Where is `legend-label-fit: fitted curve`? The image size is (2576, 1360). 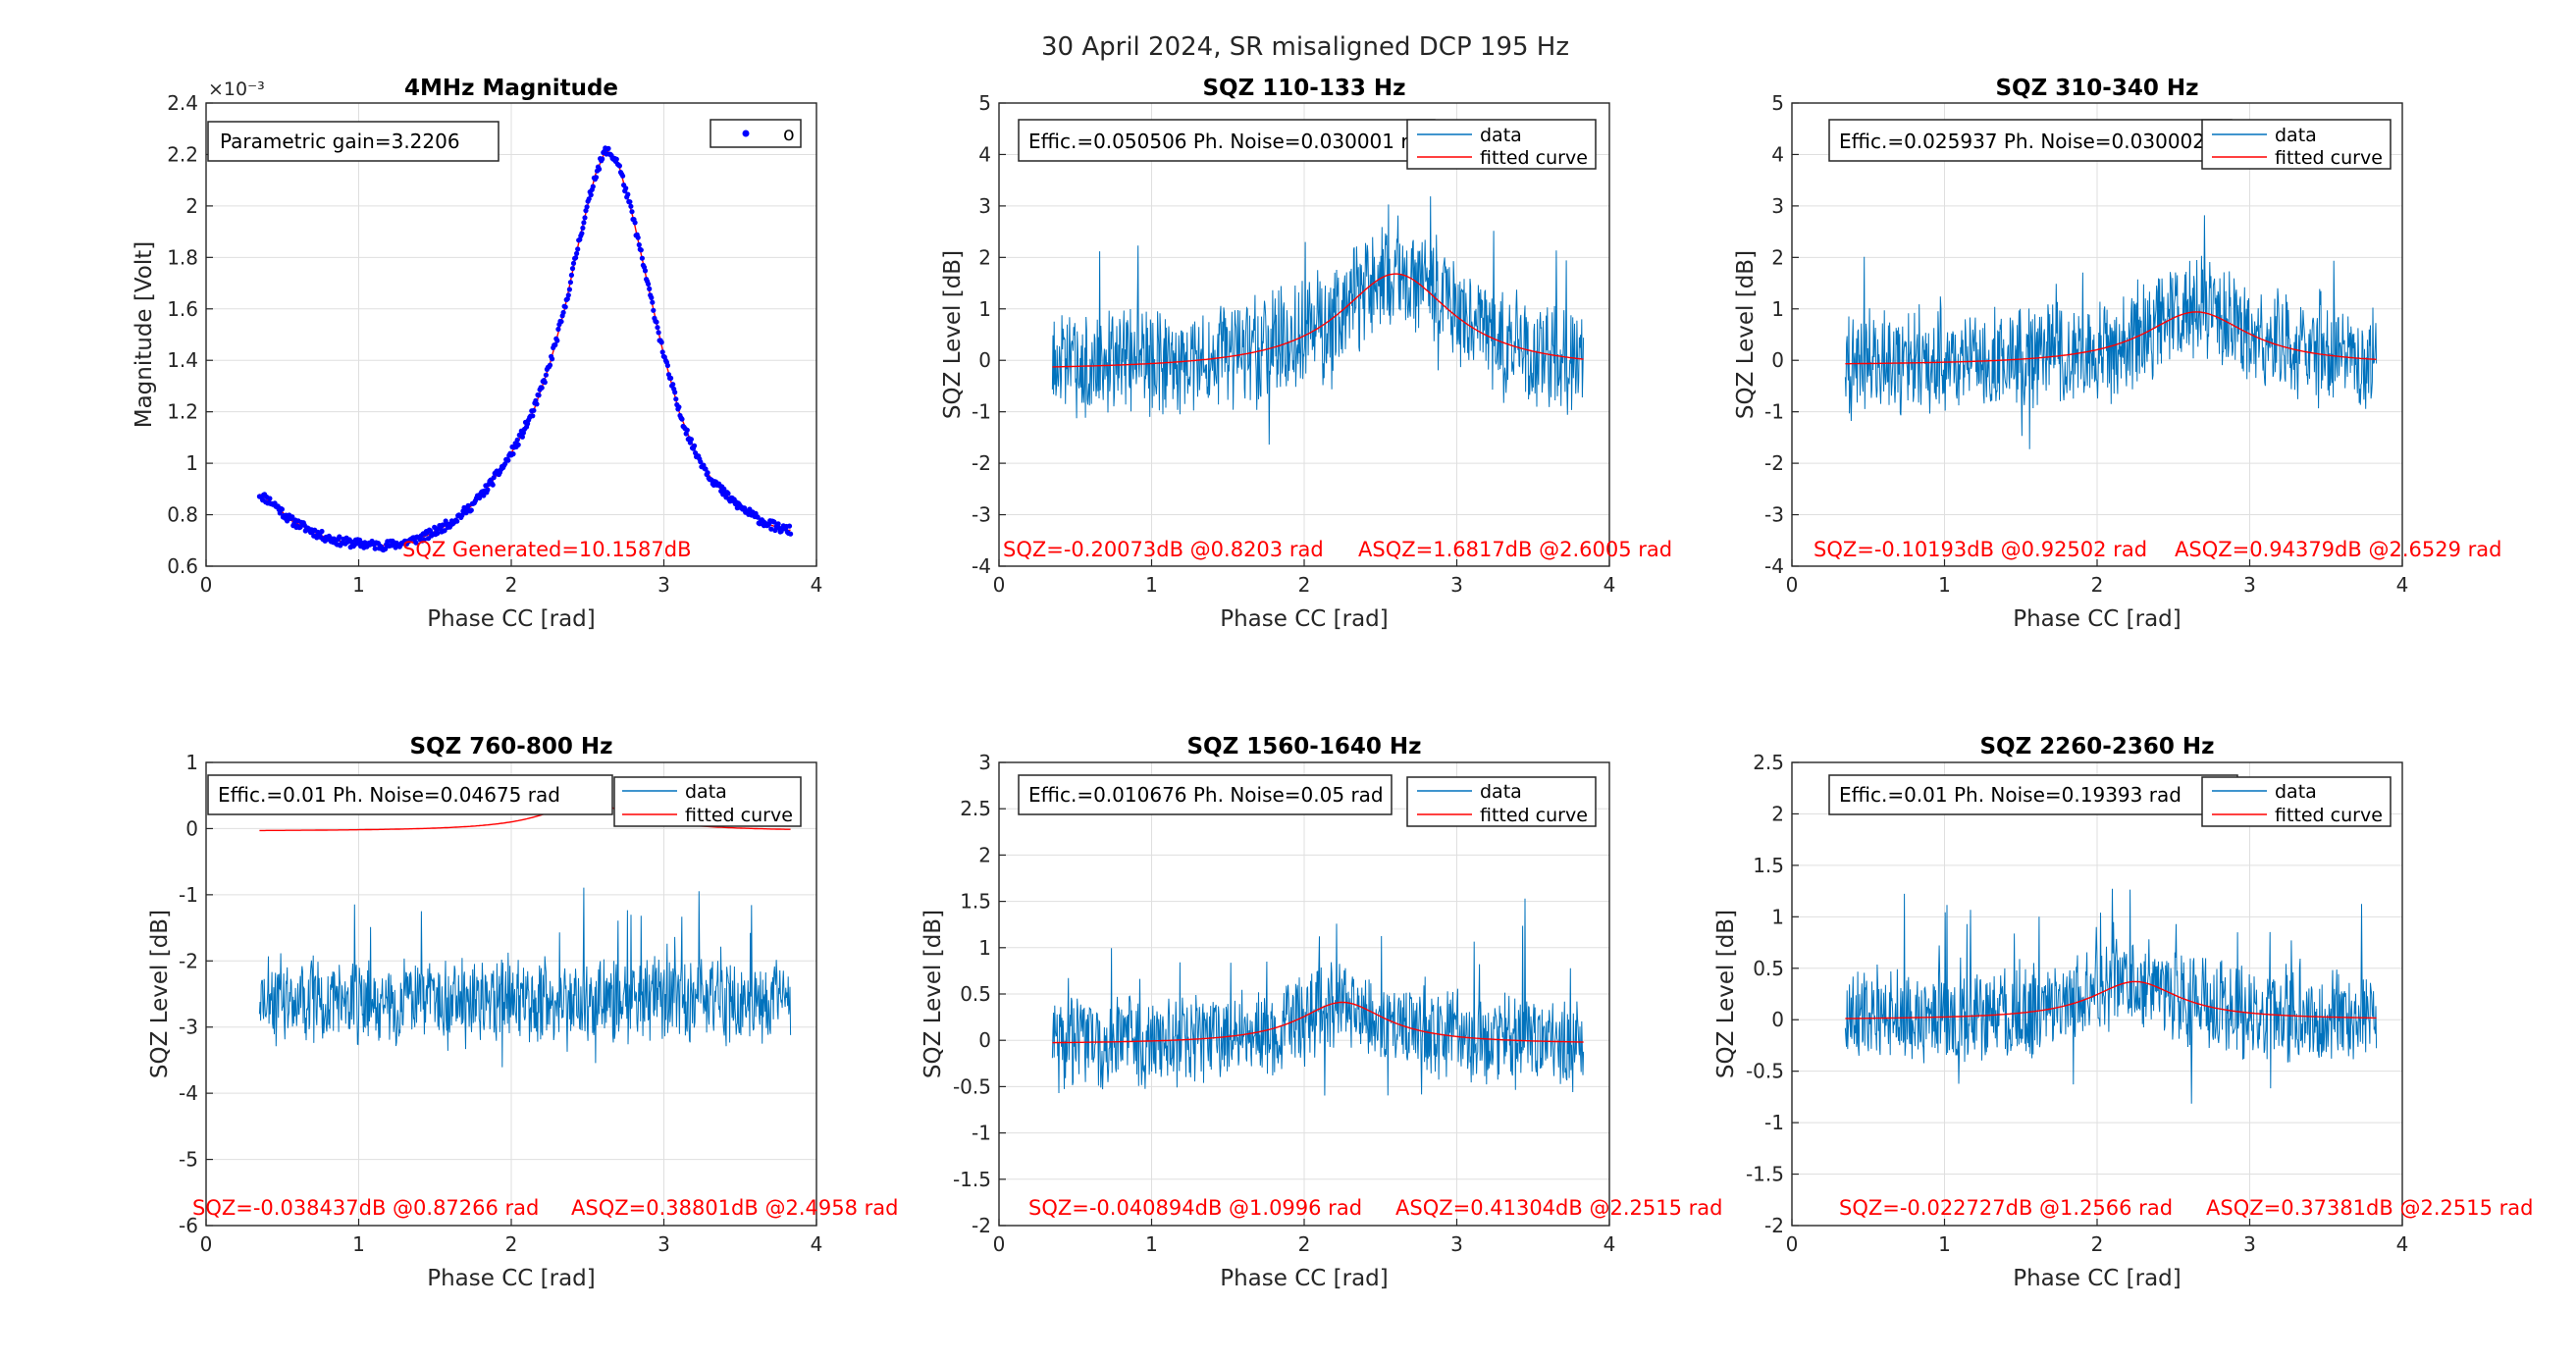 legend-label-fit: fitted curve is located at coordinates (739, 815).